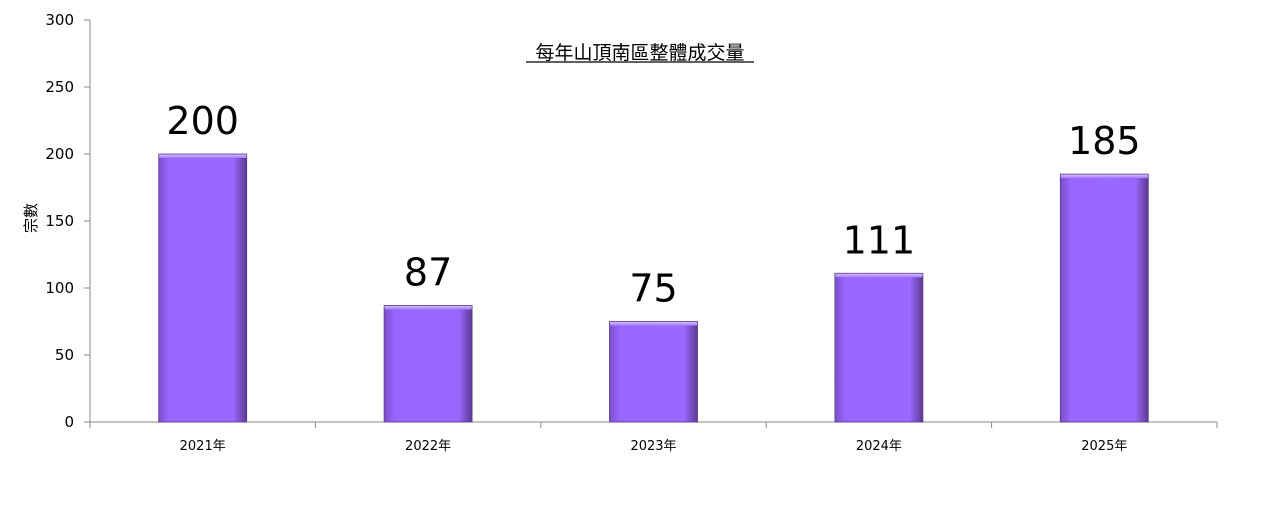  I want to click on data-label: 111, so click(879, 240).